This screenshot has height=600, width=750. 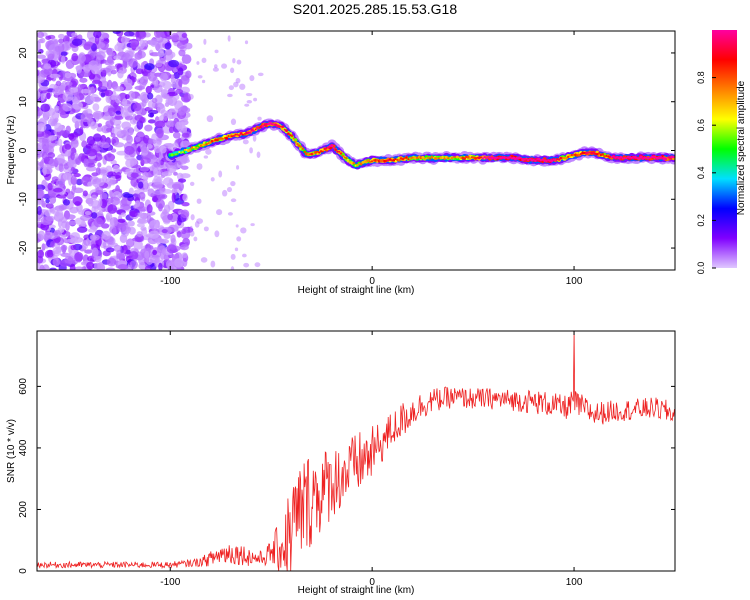 What do you see at coordinates (372, 582) in the screenshot?
I see `x-tick-label: 0` at bounding box center [372, 582].